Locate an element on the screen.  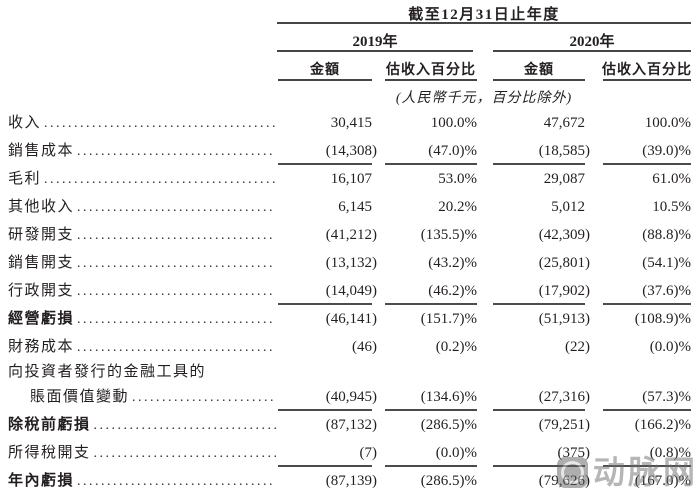
row-label: 收入 is located at coordinates (25, 123).